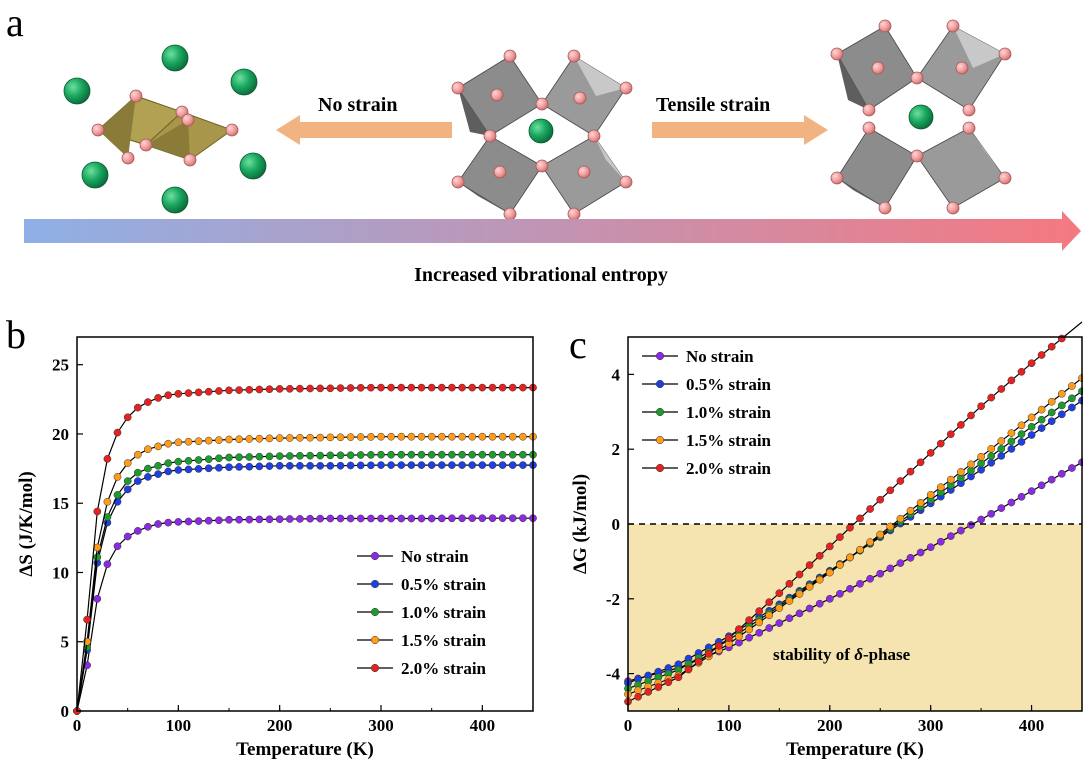 This screenshot has height=783, width=1083. I want to click on tensile-strain-arrow, so click(740, 130).